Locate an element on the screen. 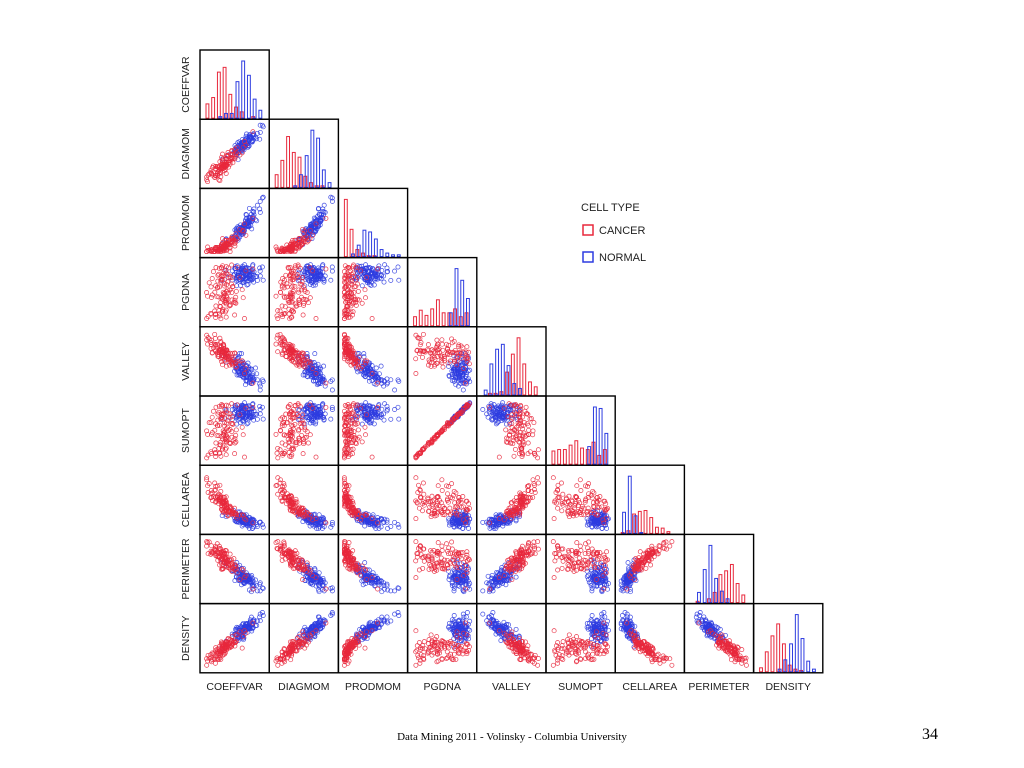  cell-valley-vs-valley is located at coordinates (511, 361).